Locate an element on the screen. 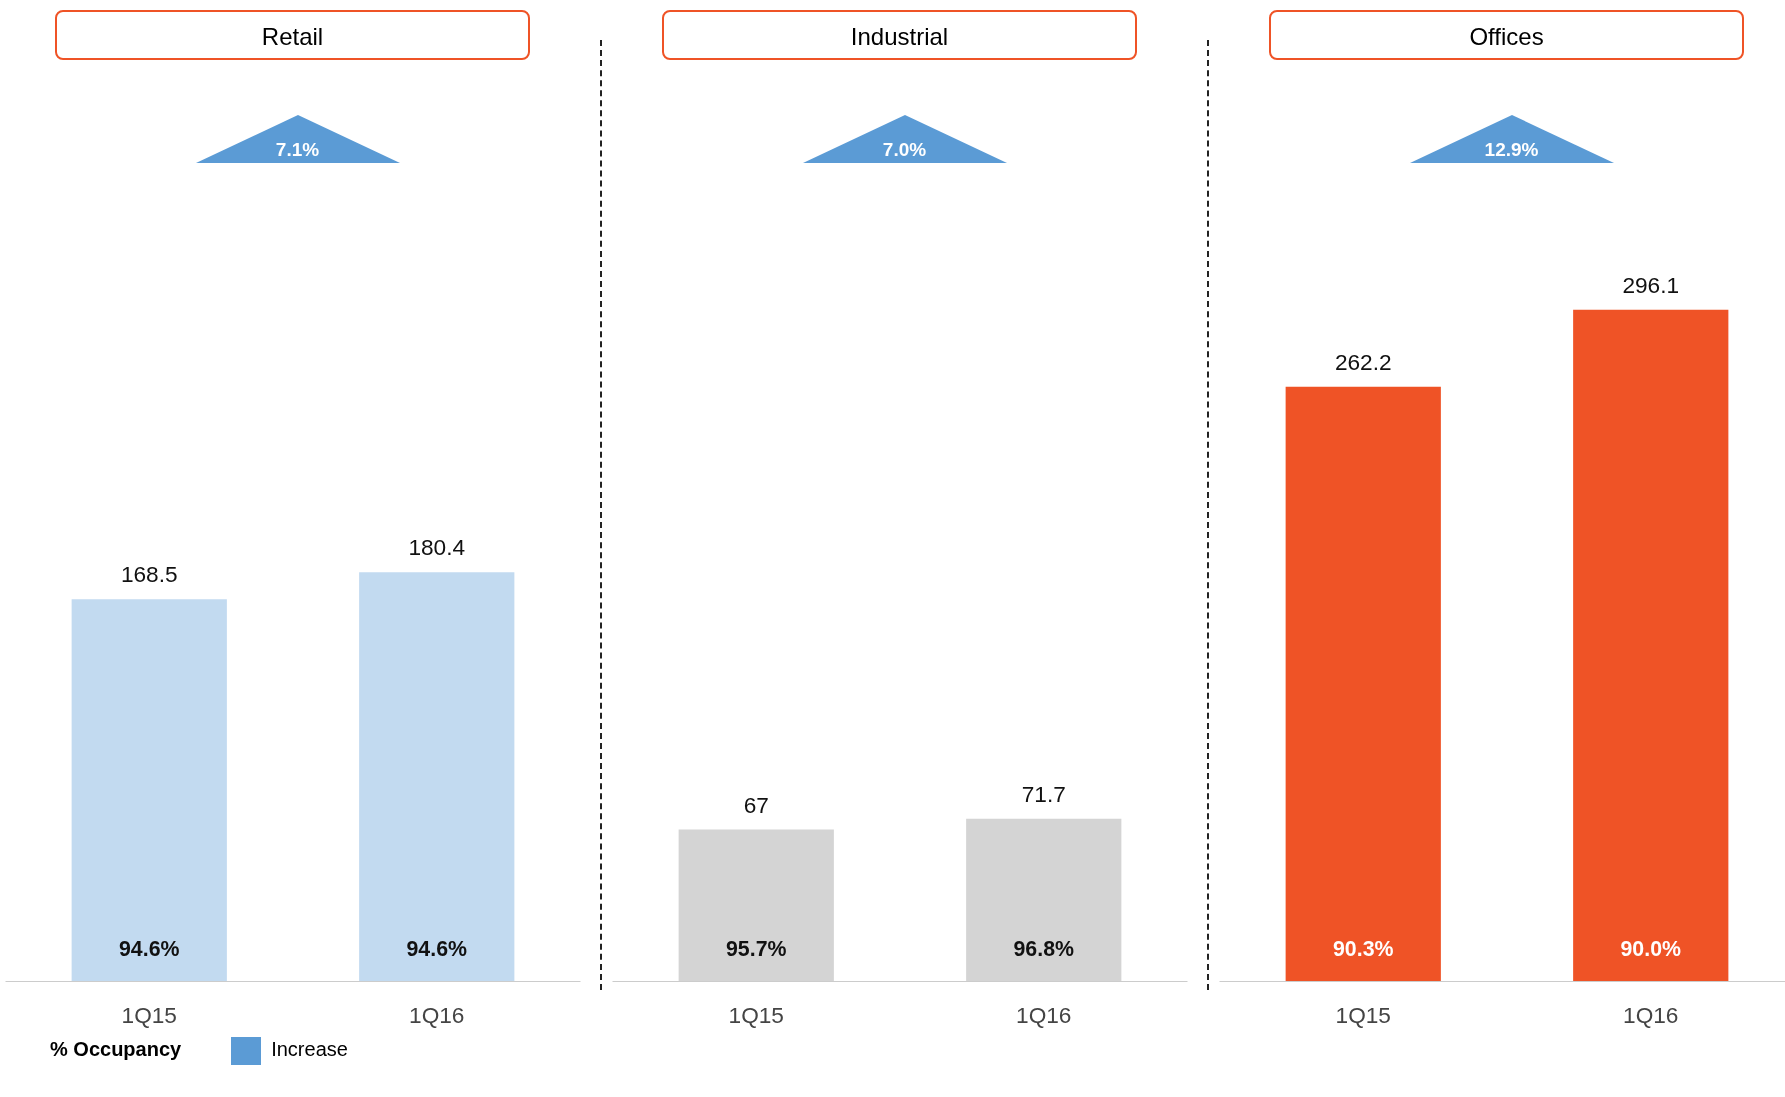 The height and width of the screenshot is (1097, 1785). text: 7.1% is located at coordinates (297, 149).